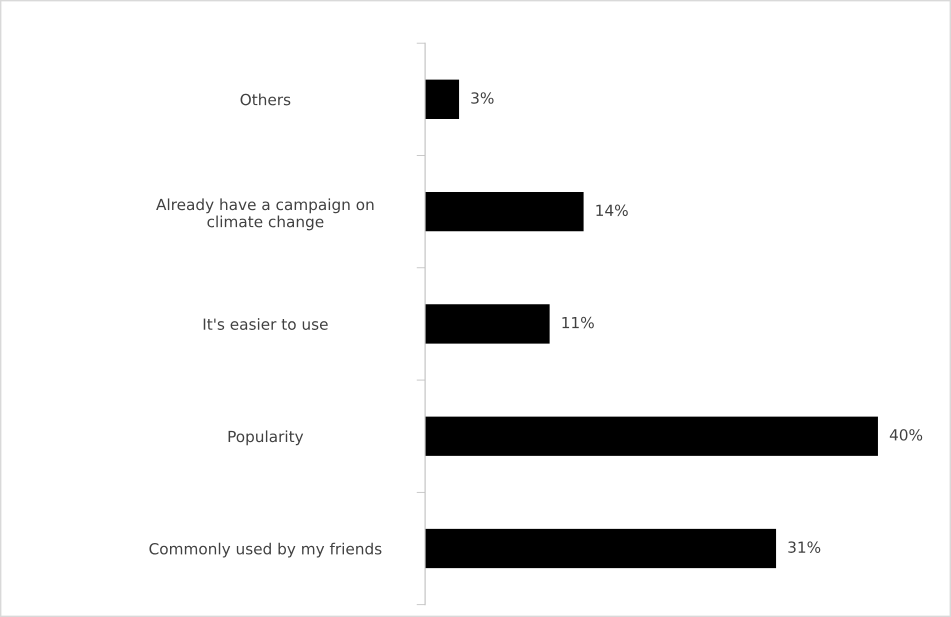  Describe the element at coordinates (906, 435) in the screenshot. I see `data-label: 40%` at that location.